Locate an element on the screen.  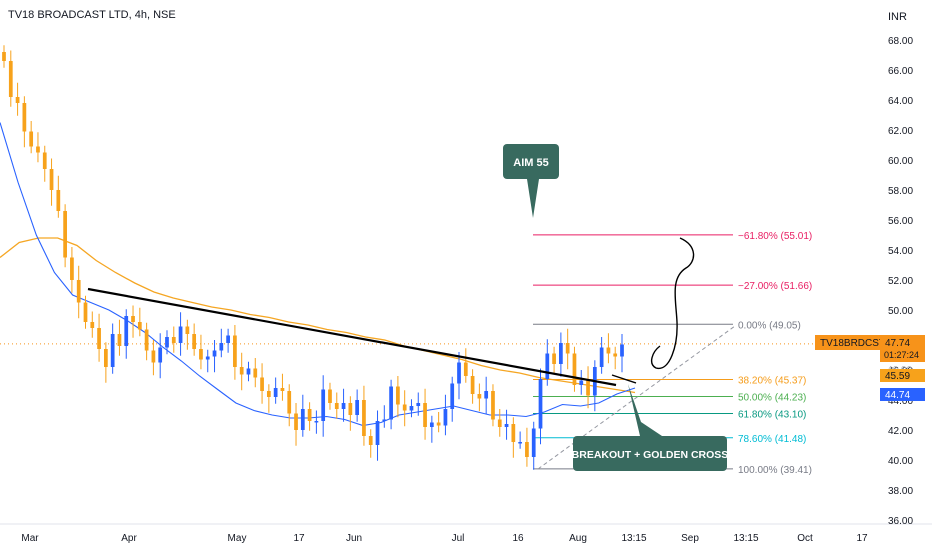
aim-label: AIM 55 is located at coordinates (530, 163).